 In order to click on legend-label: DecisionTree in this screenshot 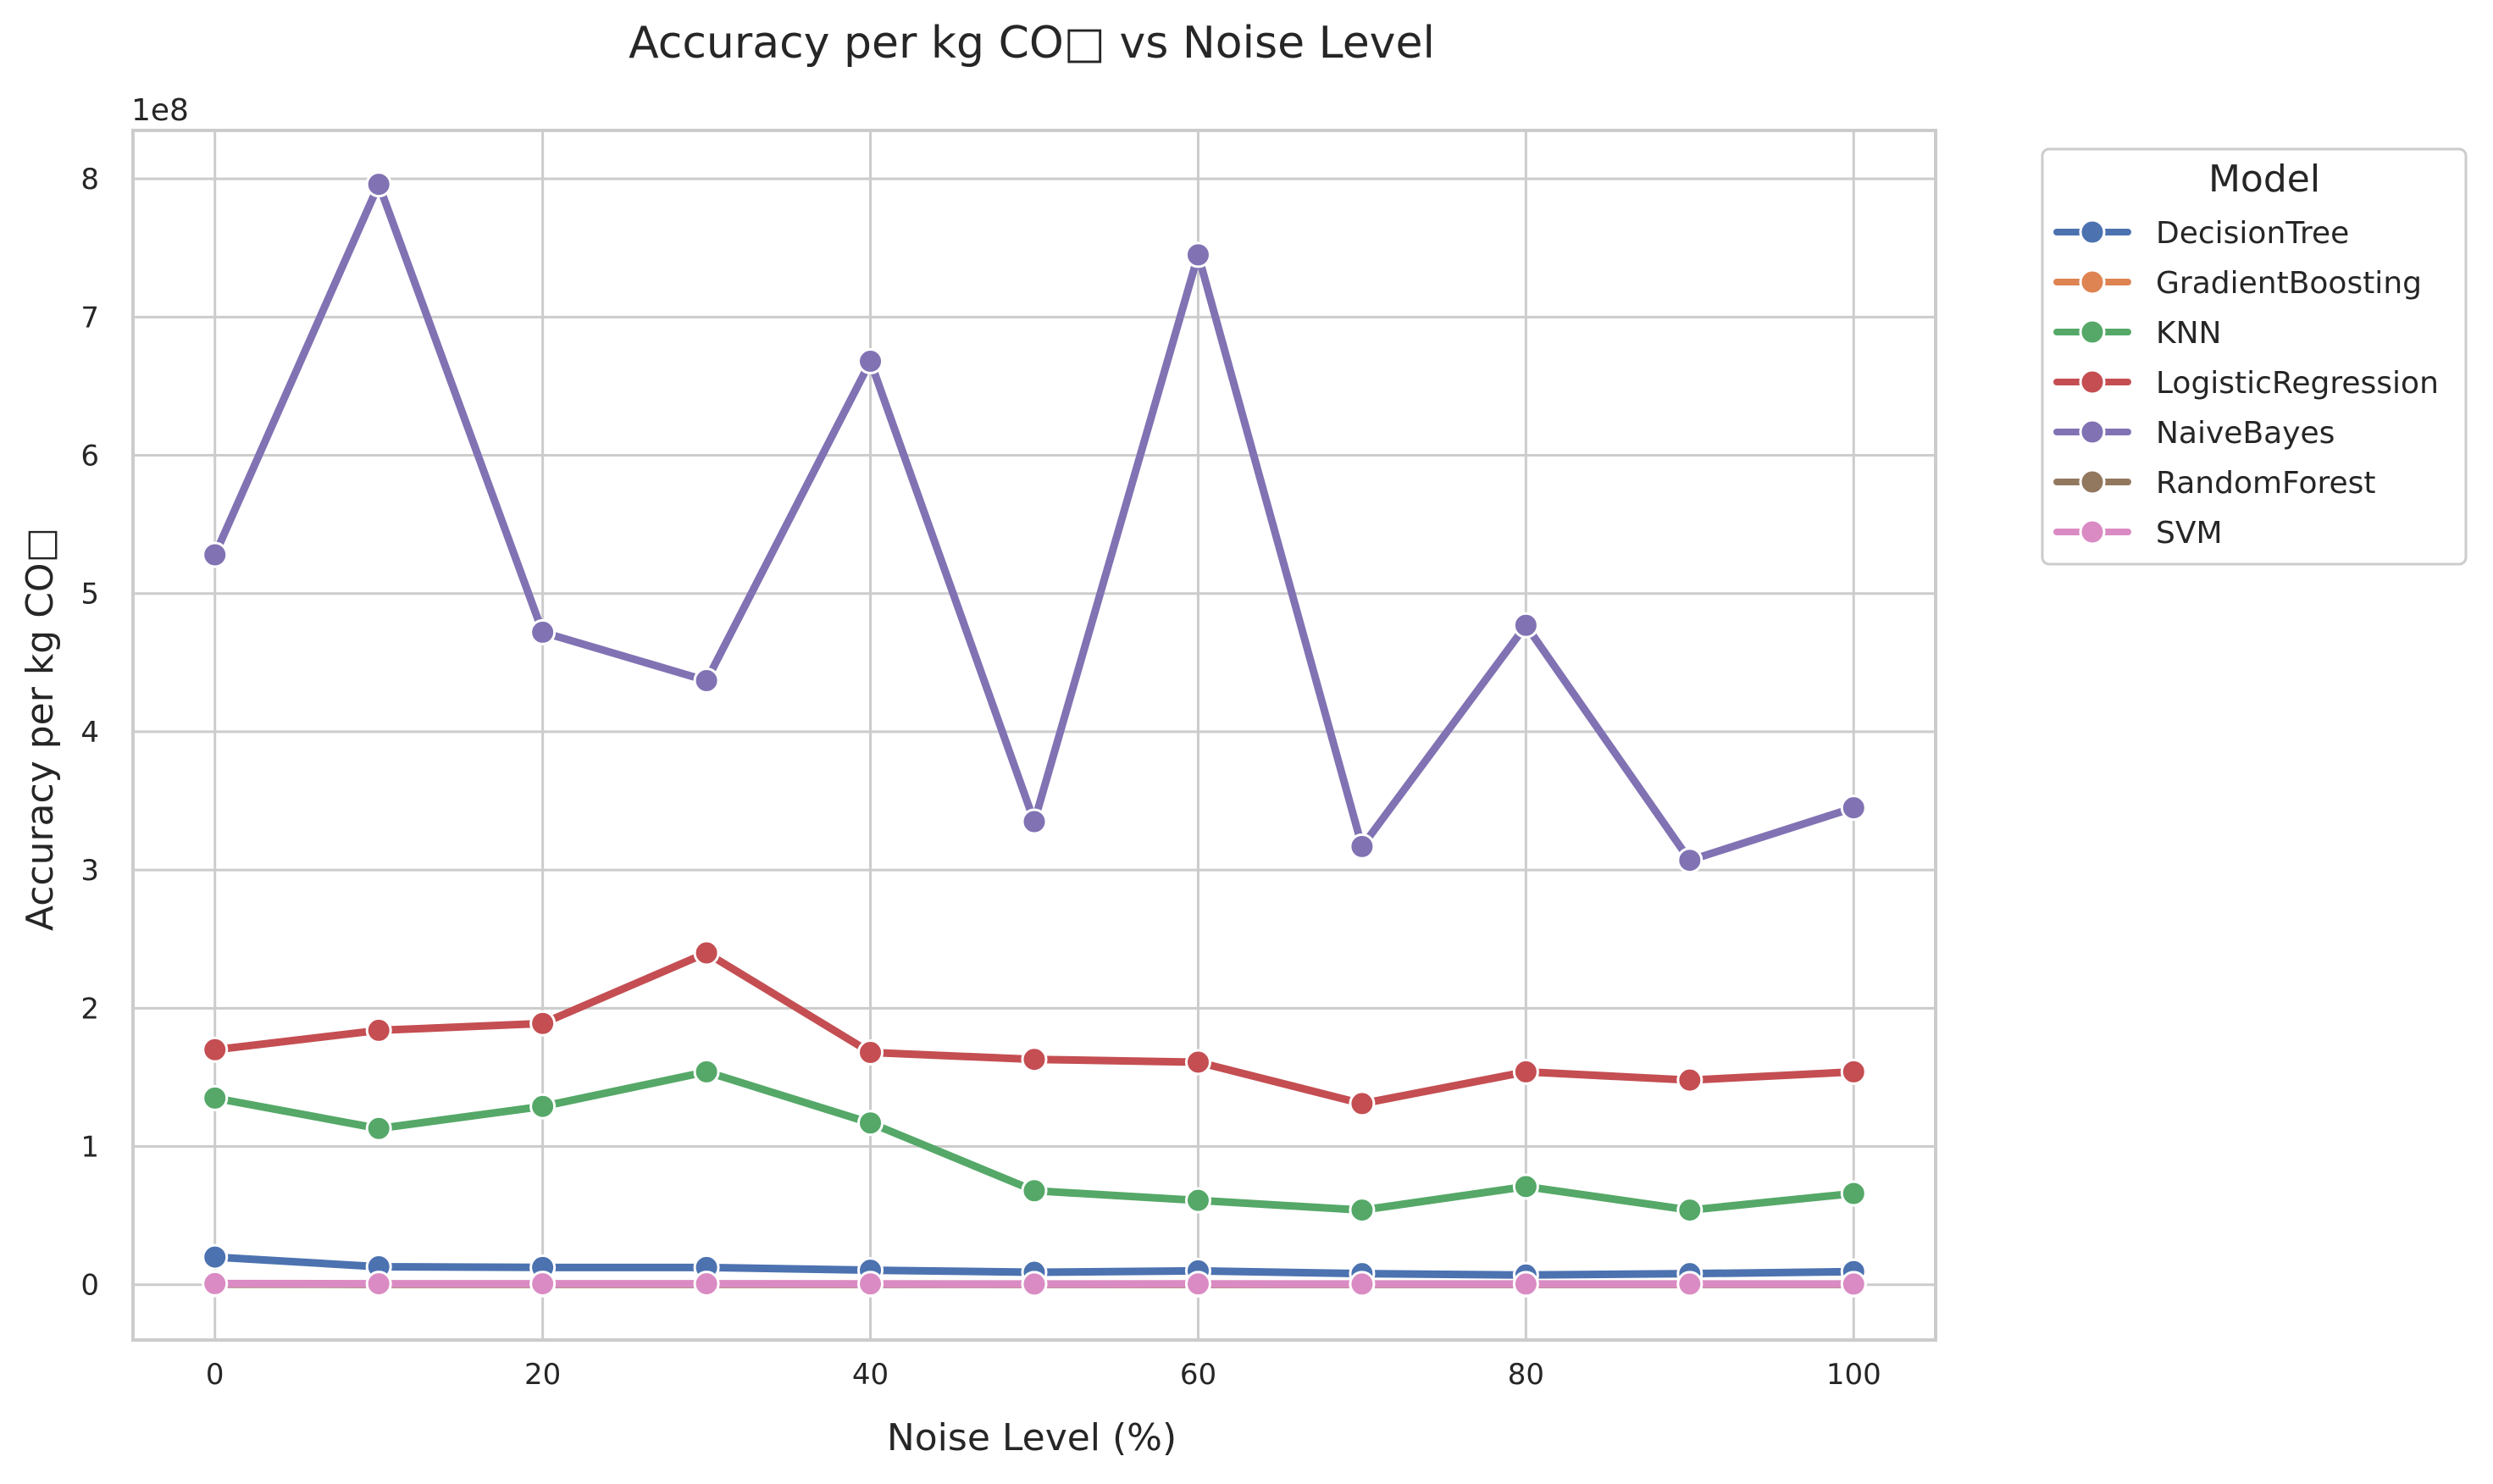, I will do `click(2252, 233)`.